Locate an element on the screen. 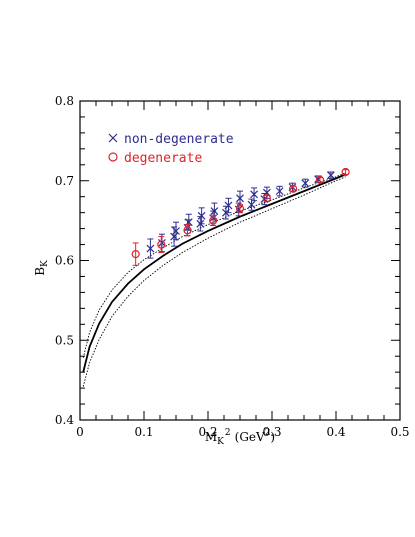  x-axis-title-sub: K is located at coordinates (220, 442).